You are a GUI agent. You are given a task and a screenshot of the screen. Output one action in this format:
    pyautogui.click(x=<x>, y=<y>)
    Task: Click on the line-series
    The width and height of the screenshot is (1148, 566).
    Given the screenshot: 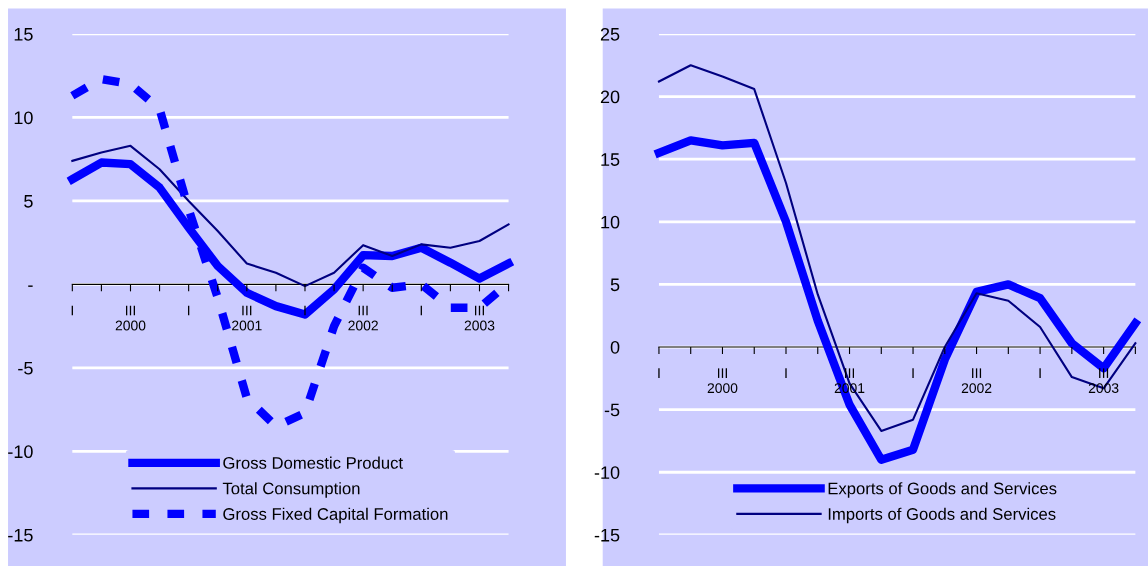 What is the action you would take?
    pyautogui.click(x=290, y=216)
    